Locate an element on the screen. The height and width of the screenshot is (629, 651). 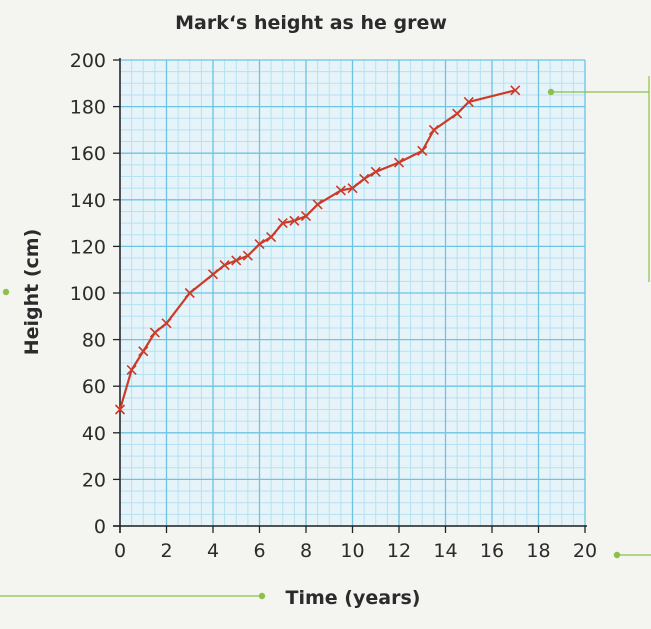
y-tick-label: 60 is located at coordinates (94, 387).